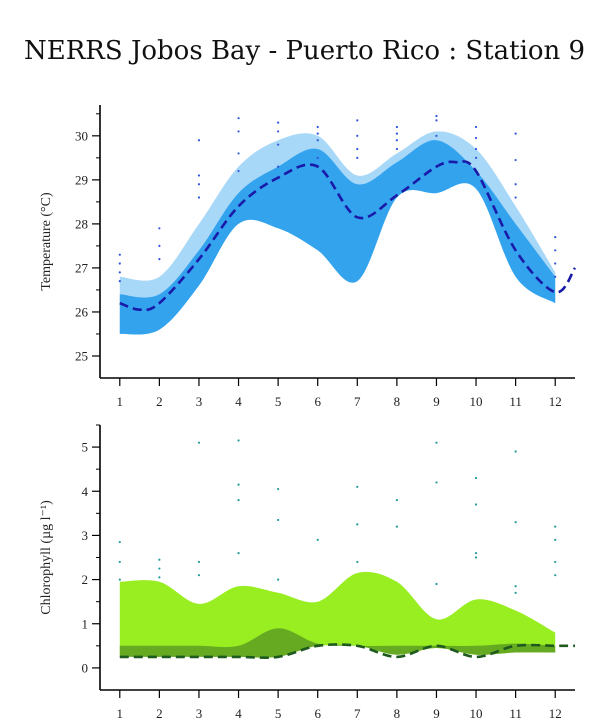 This screenshot has width=600, height=724. Describe the element at coordinates (337, 613) in the screenshot. I see `chlorophyll-outer-band` at that location.